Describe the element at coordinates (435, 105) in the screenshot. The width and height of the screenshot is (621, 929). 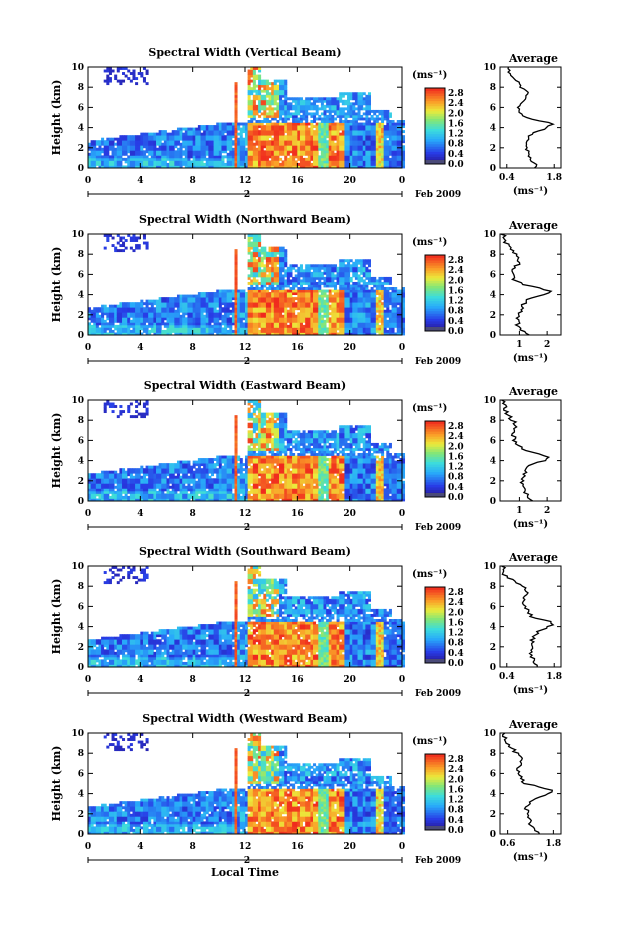
I see `colorbar-segment` at that location.